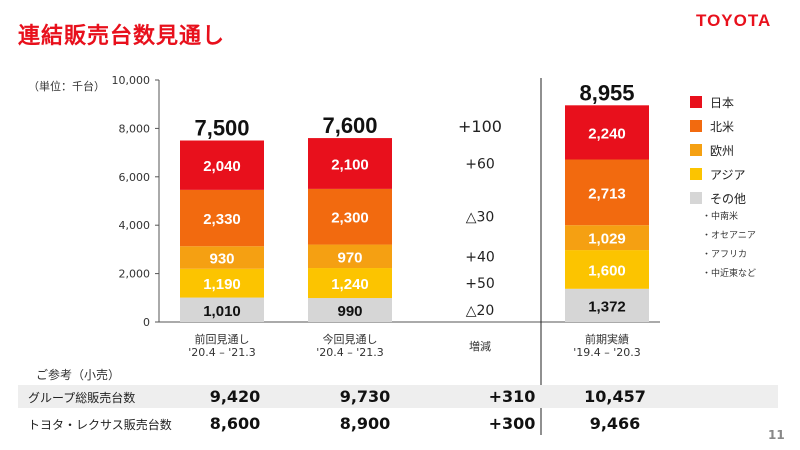 This screenshot has height=450, width=800. I want to click on y-tick-label: 10,000, so click(131, 80).